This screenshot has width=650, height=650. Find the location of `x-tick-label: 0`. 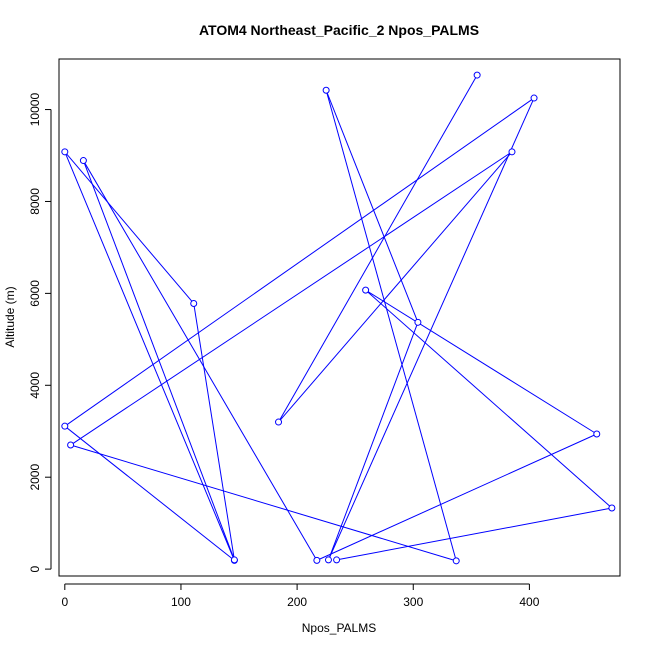

x-tick-label: 0 is located at coordinates (64, 602).